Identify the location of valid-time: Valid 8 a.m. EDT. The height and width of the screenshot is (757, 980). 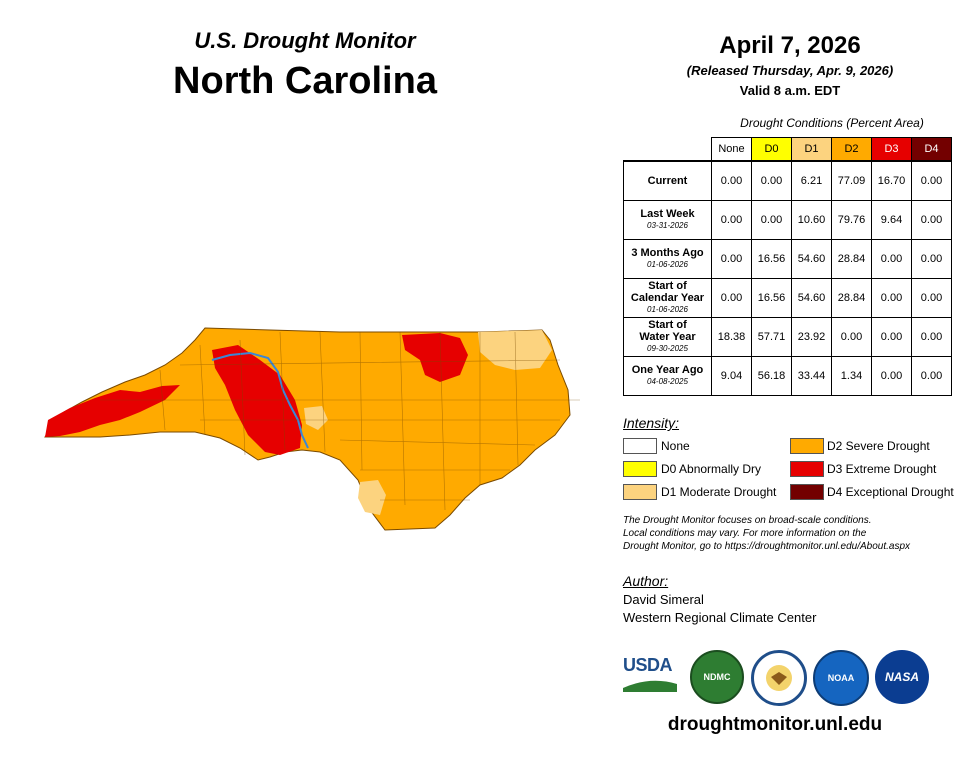
(790, 90).